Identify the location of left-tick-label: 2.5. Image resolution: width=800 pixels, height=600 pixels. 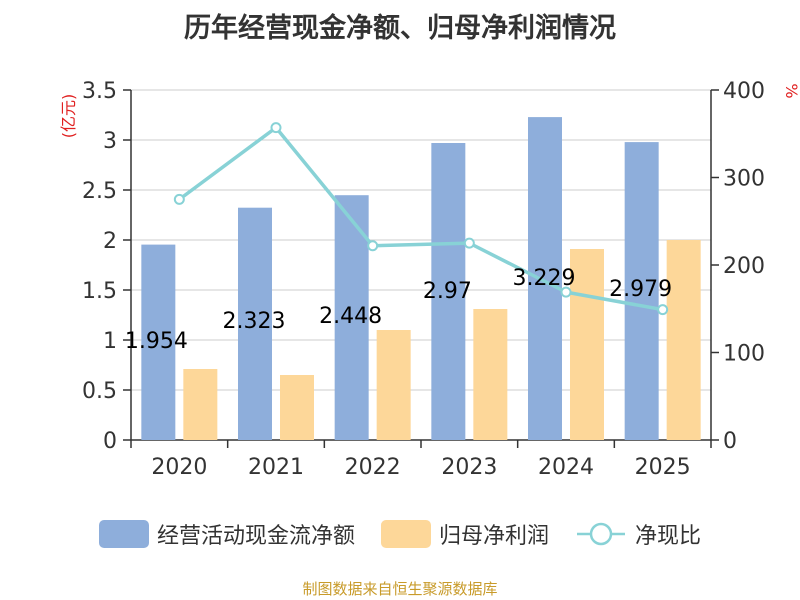
(99, 191).